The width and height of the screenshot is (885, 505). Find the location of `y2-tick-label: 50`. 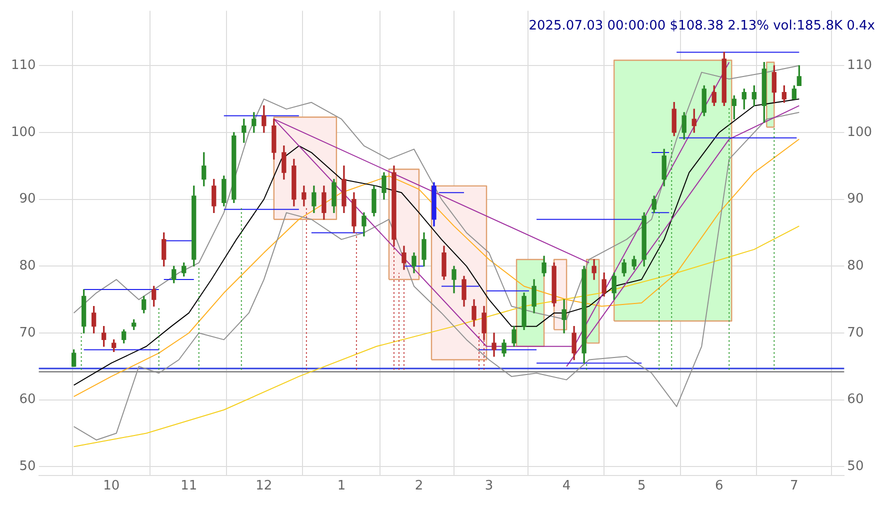

y2-tick-label: 50 is located at coordinates (855, 466).